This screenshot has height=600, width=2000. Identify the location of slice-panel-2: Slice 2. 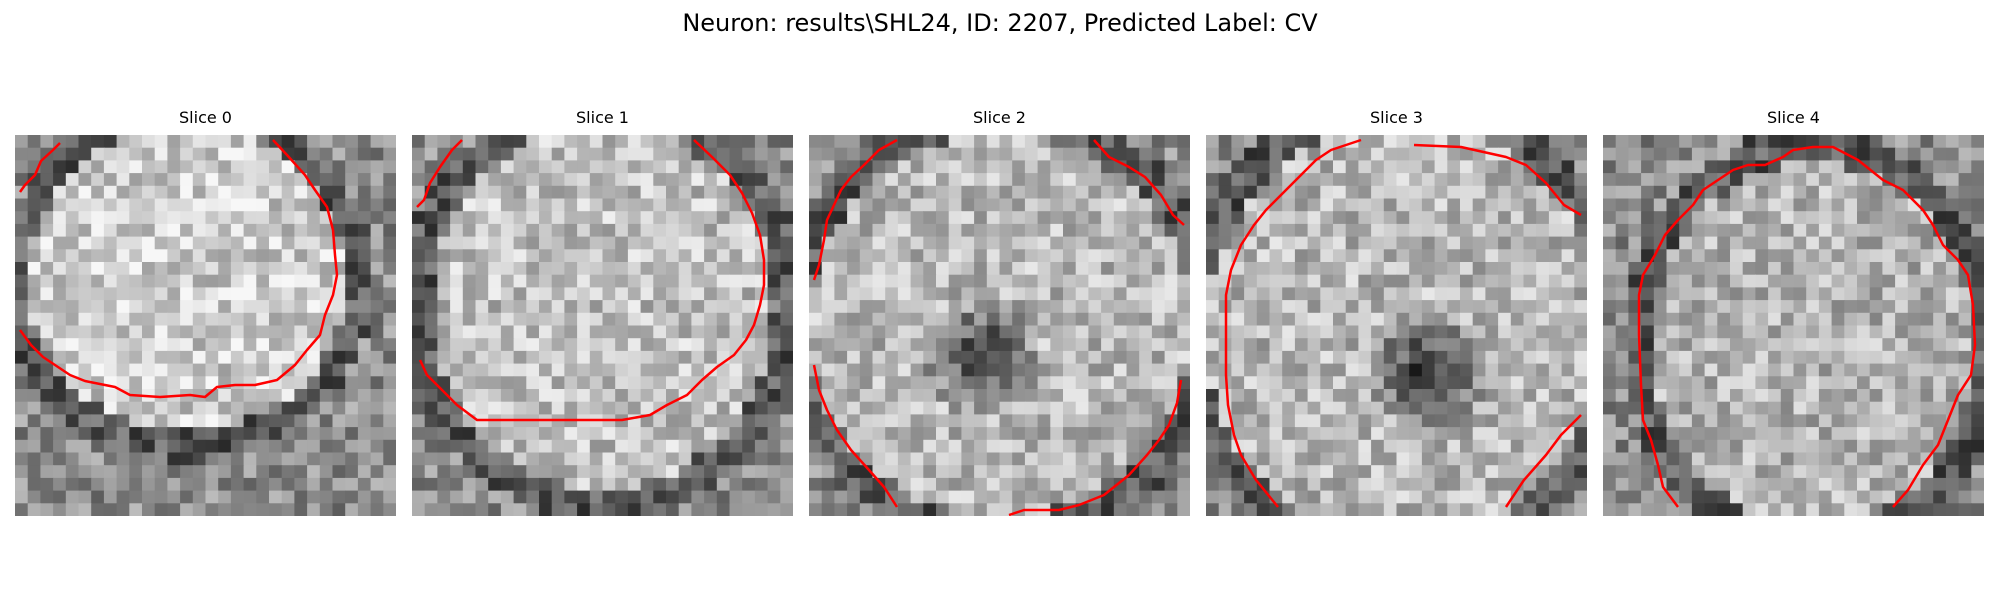
(999, 313).